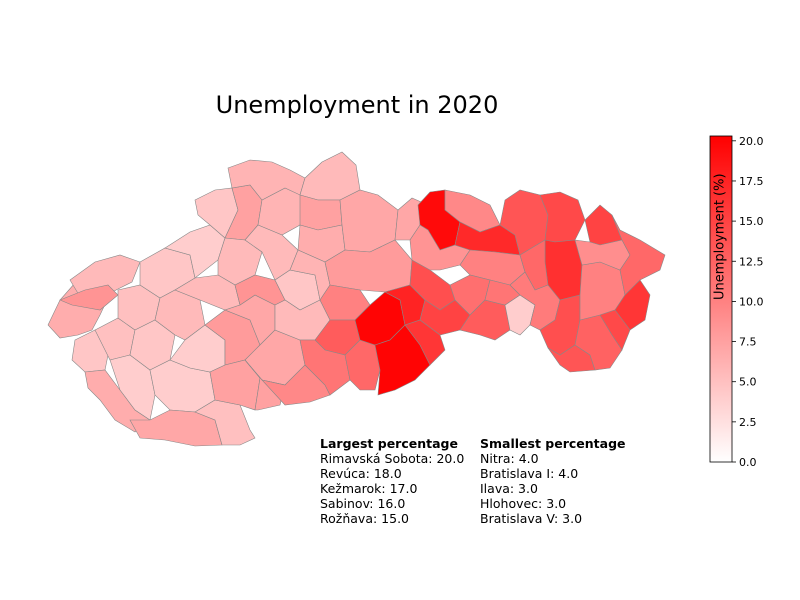 The image size is (800, 600). I want to click on smallest-item: Bratislava V: 3.0, so click(531, 518).